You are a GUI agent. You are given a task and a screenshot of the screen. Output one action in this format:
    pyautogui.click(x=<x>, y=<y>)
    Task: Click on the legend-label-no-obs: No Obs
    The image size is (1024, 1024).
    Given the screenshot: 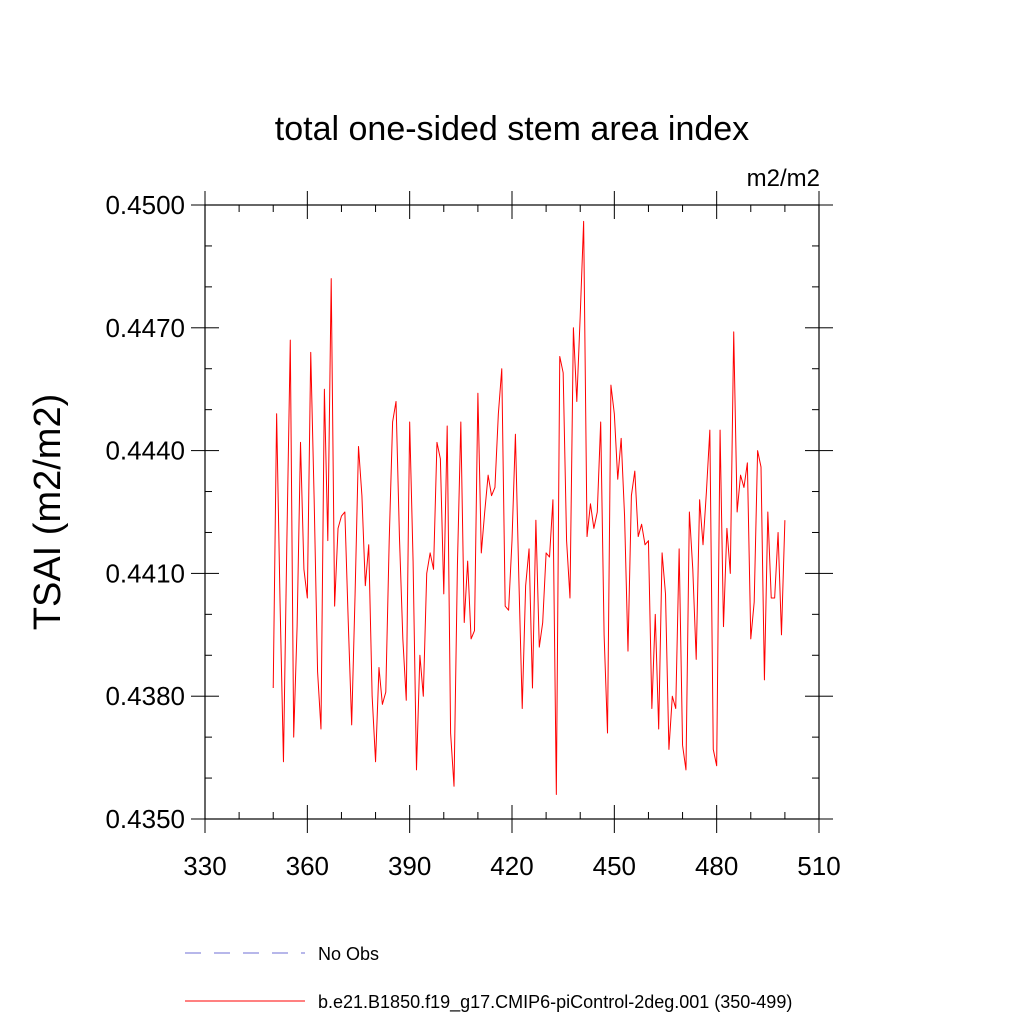 What is the action you would take?
    pyautogui.click(x=348, y=954)
    